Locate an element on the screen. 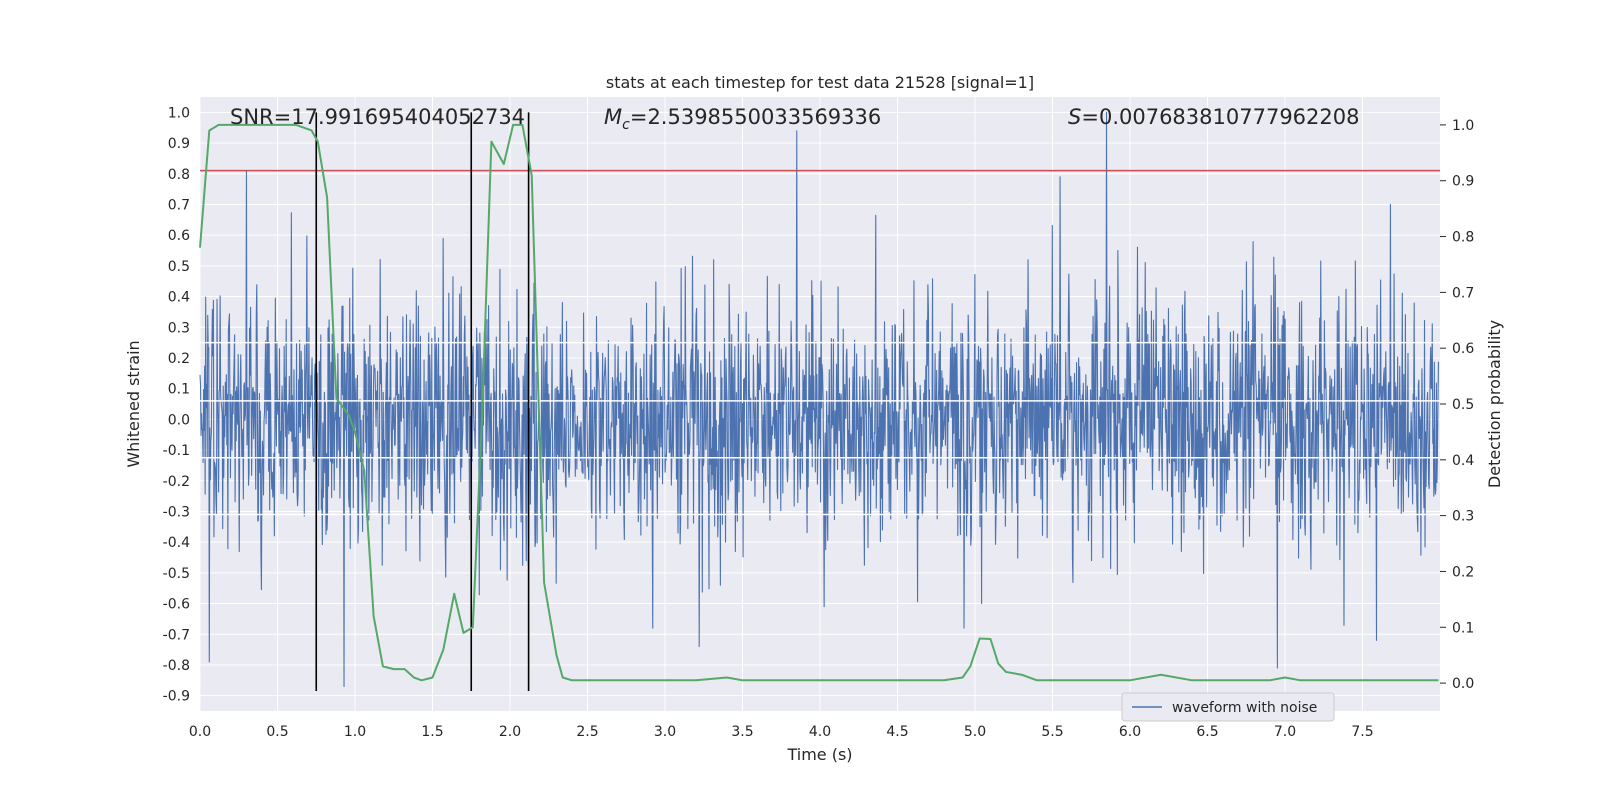 This screenshot has height=800, width=1600. y-tick-label: 0.6 is located at coordinates (179, 236).